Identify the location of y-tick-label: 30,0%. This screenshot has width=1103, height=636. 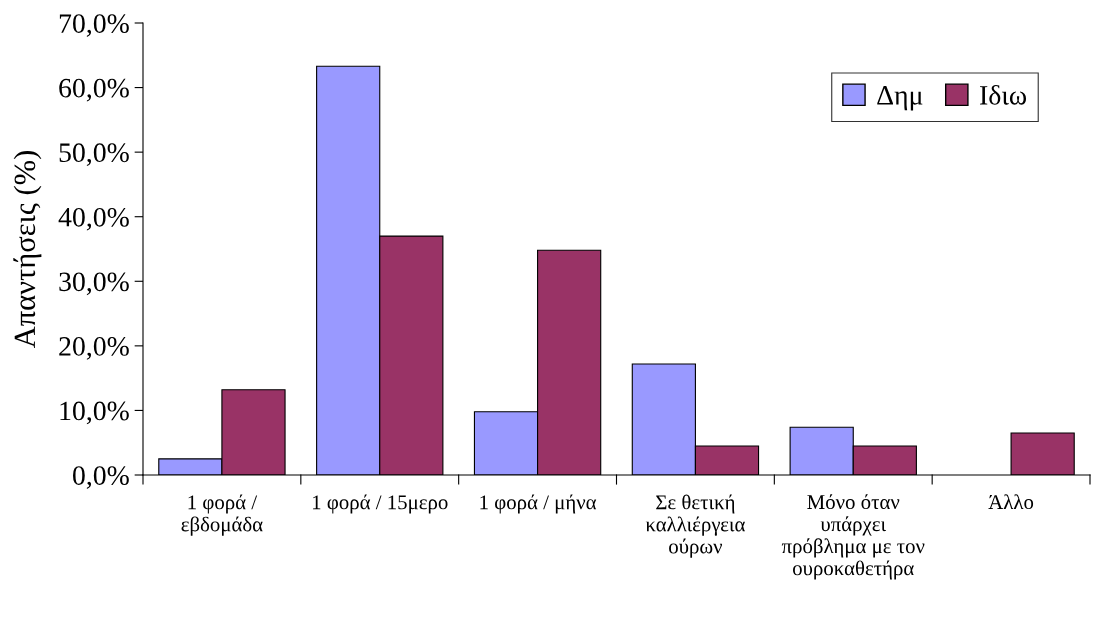
(94, 284).